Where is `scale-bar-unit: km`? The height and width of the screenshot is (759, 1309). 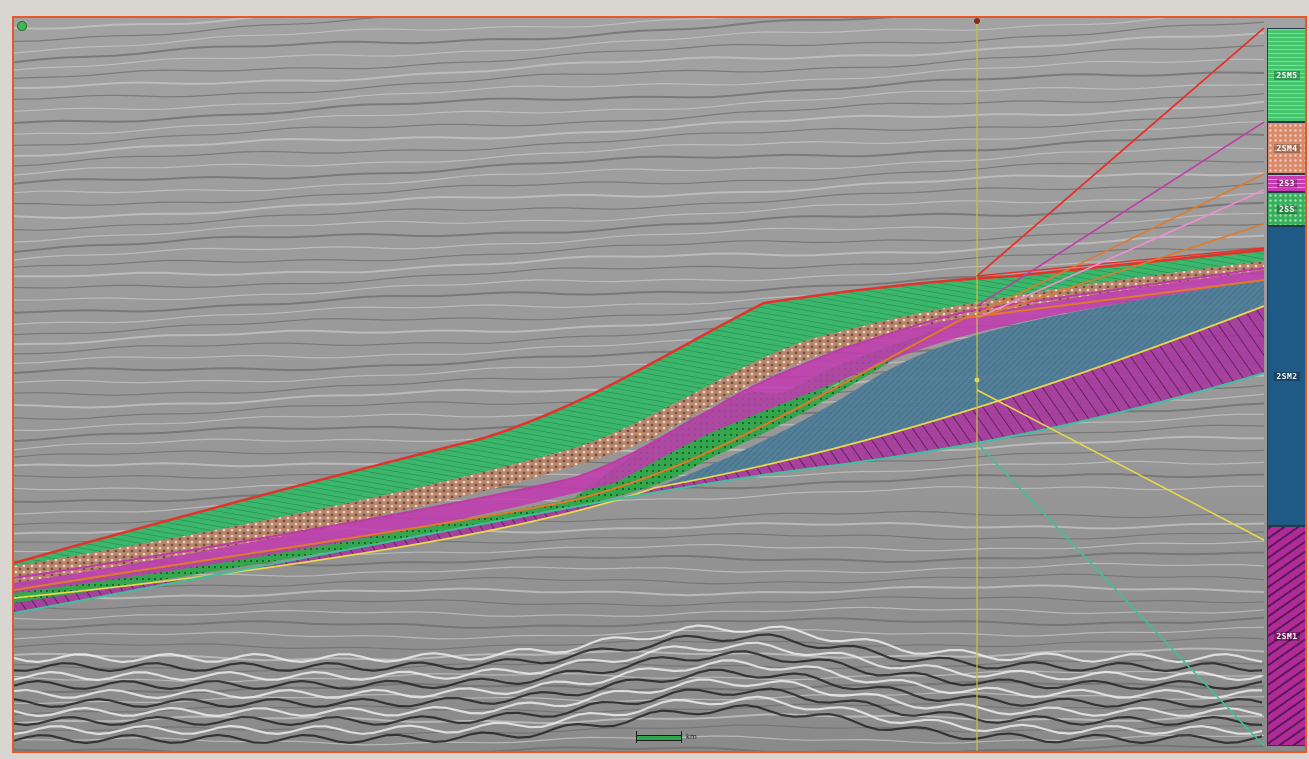 scale-bar-unit: km is located at coordinates (691, 737).